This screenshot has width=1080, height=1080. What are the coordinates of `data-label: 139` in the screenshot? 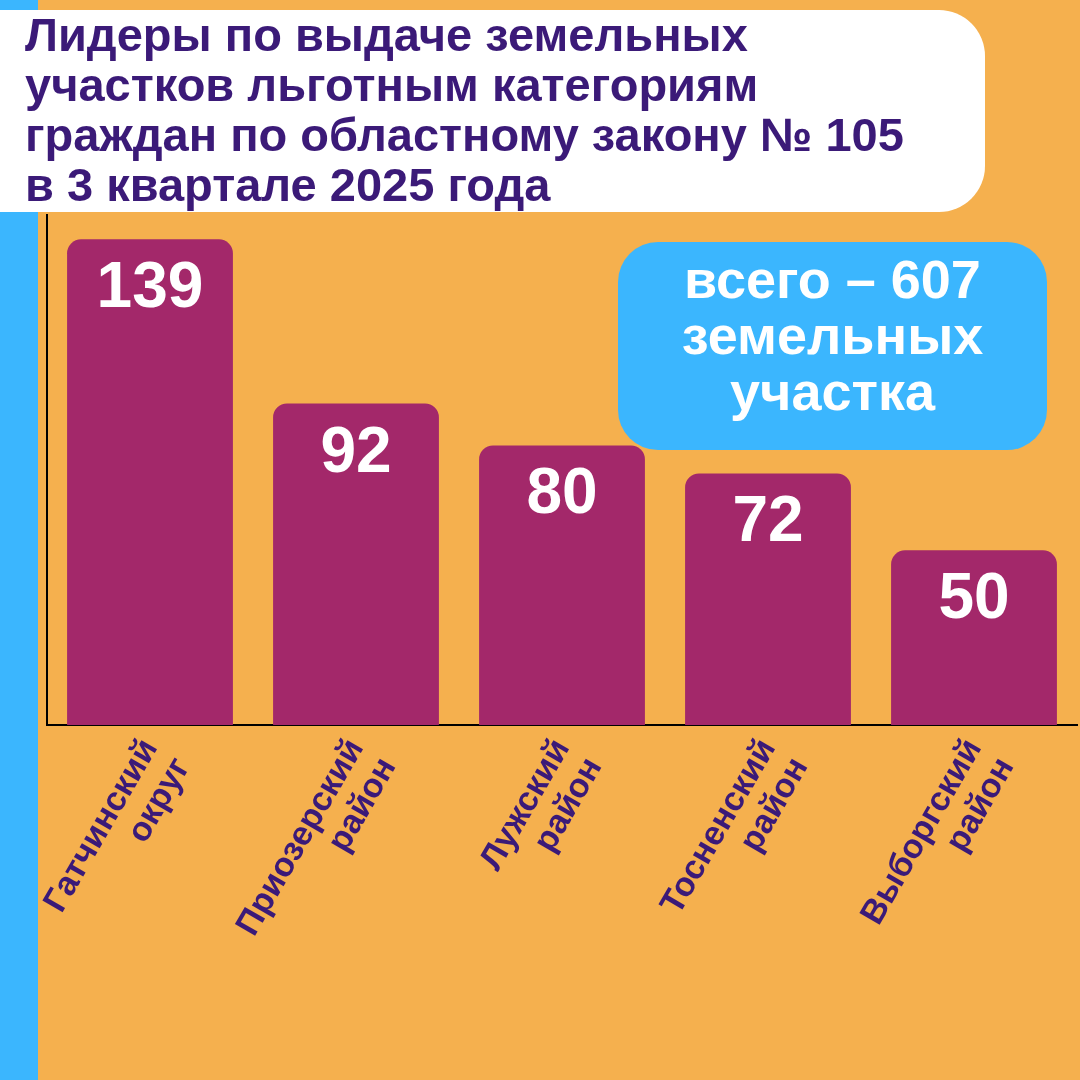 It's located at (150, 285).